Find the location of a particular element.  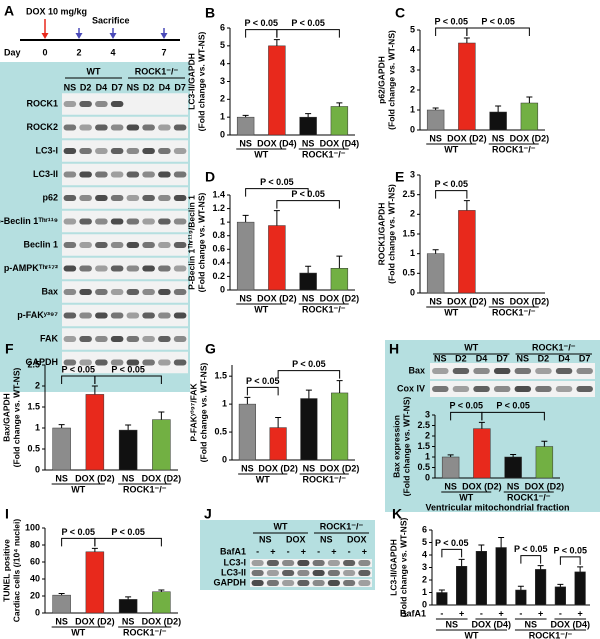

blot-row-label: Bax is located at coordinates (49, 291).